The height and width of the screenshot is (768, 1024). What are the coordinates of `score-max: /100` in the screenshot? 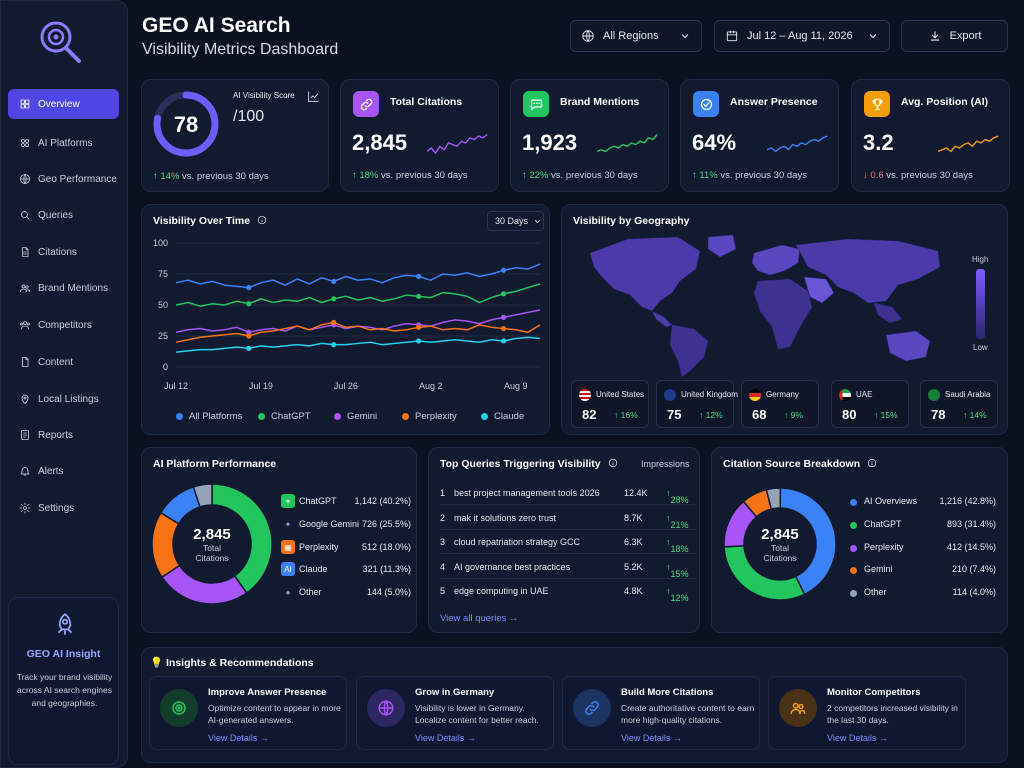 It's located at (249, 116).